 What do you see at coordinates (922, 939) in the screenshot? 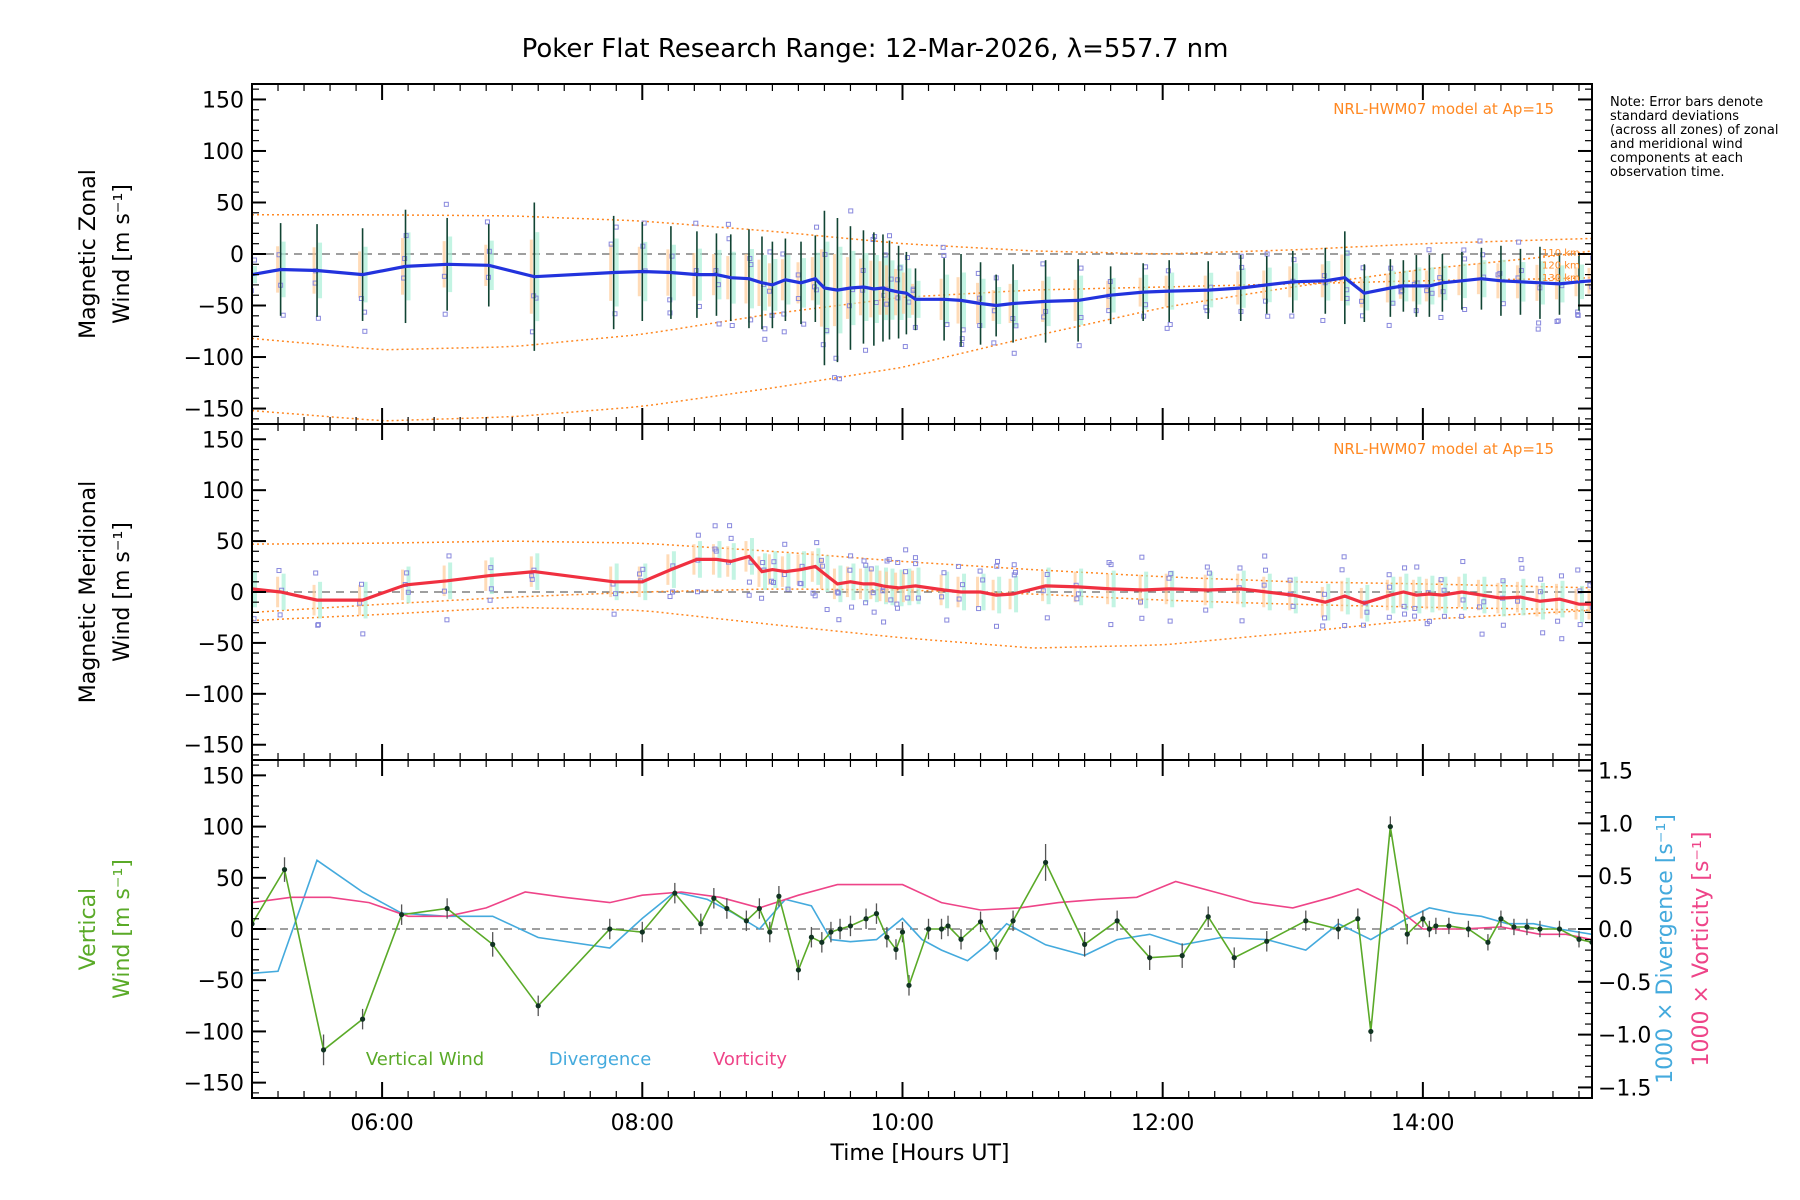
I see `vertical-wind-line` at bounding box center [922, 939].